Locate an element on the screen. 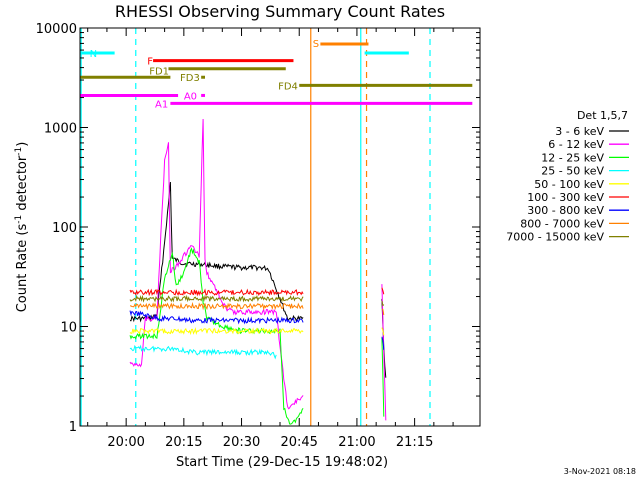 This screenshot has height=480, width=640. chart-title: RHESSI Observing Summary Count Rates is located at coordinates (280, 11).